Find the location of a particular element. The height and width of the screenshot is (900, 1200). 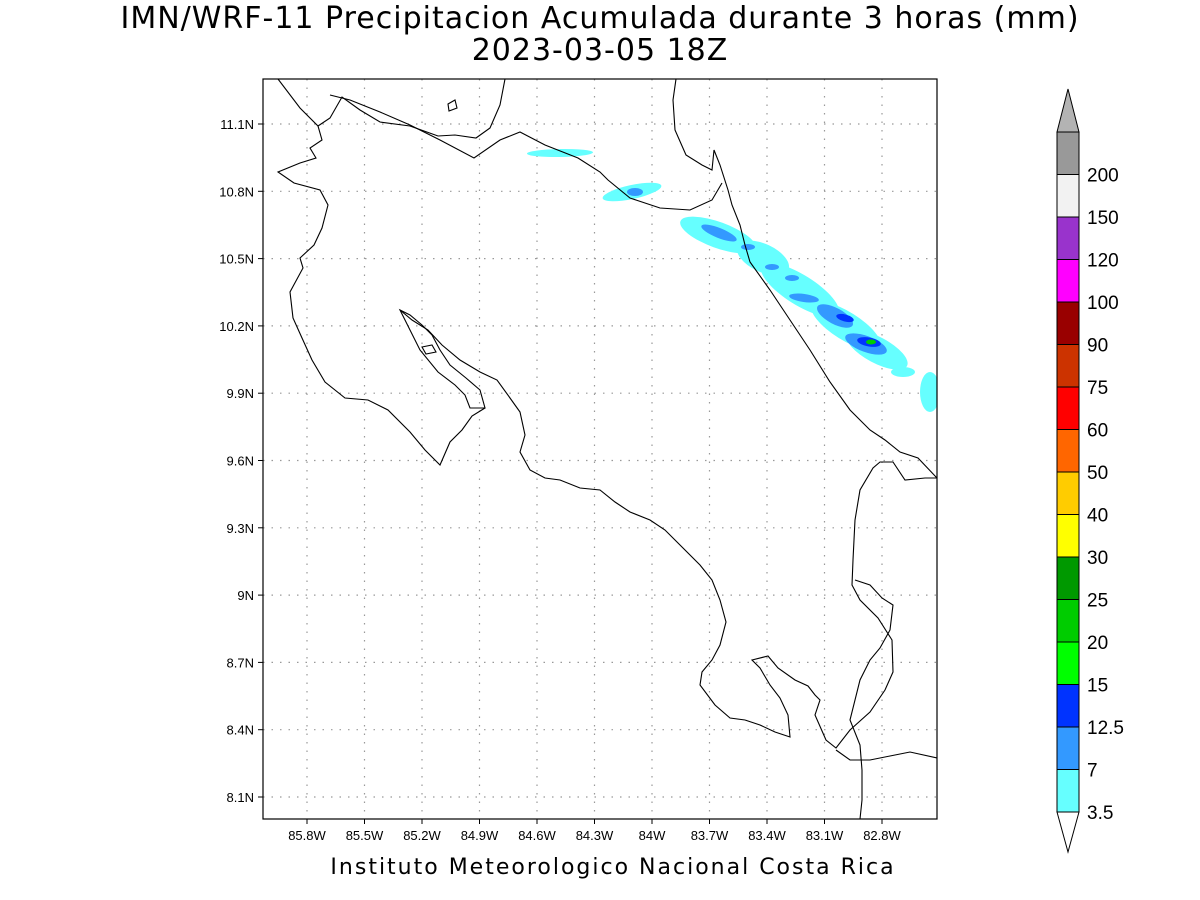

colorbar-legend: 3.5 7 12.5 15 20 25 30 40 50 60 75 90 100 120 150 200 is located at coordinates (1090, 471).